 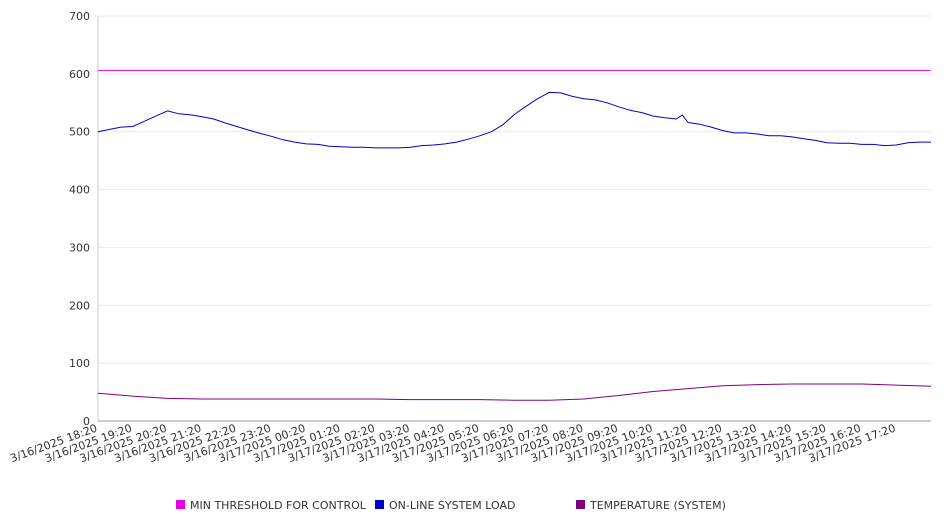 I want to click on y-tick-label: 600, so click(x=79, y=74).